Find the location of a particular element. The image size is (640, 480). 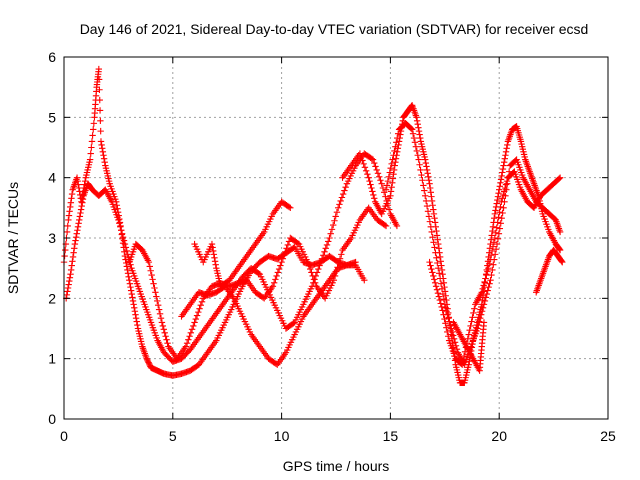

x-tick-label: 20 is located at coordinates (499, 436).